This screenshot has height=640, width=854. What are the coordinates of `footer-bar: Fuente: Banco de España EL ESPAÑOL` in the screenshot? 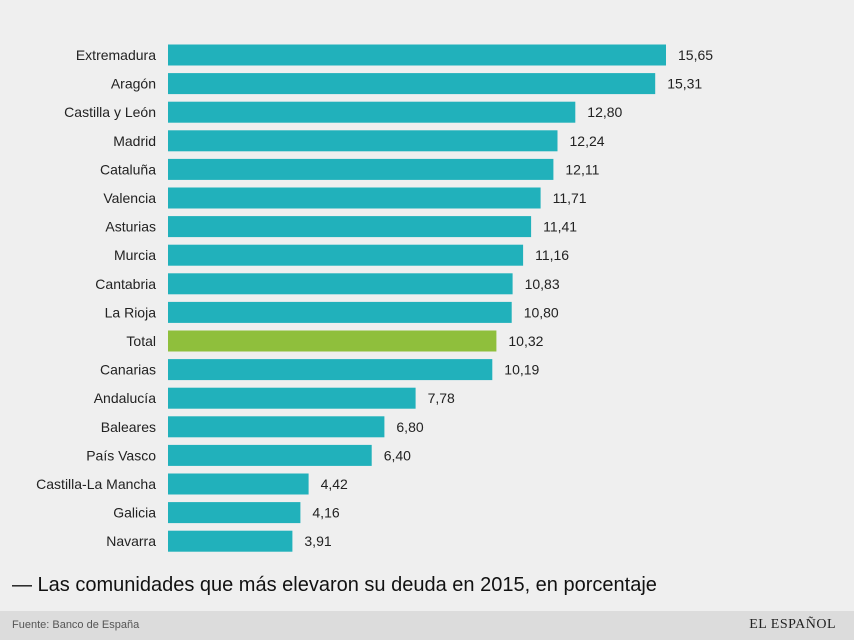 It's located at (427, 625).